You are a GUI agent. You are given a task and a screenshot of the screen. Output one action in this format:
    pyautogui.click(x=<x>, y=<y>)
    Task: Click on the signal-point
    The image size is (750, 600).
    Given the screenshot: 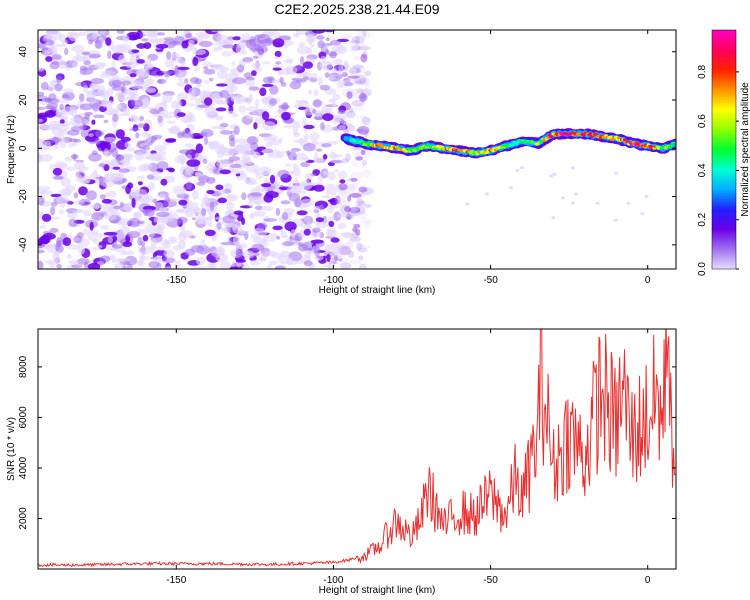 What is the action you would take?
    pyautogui.click(x=487, y=152)
    